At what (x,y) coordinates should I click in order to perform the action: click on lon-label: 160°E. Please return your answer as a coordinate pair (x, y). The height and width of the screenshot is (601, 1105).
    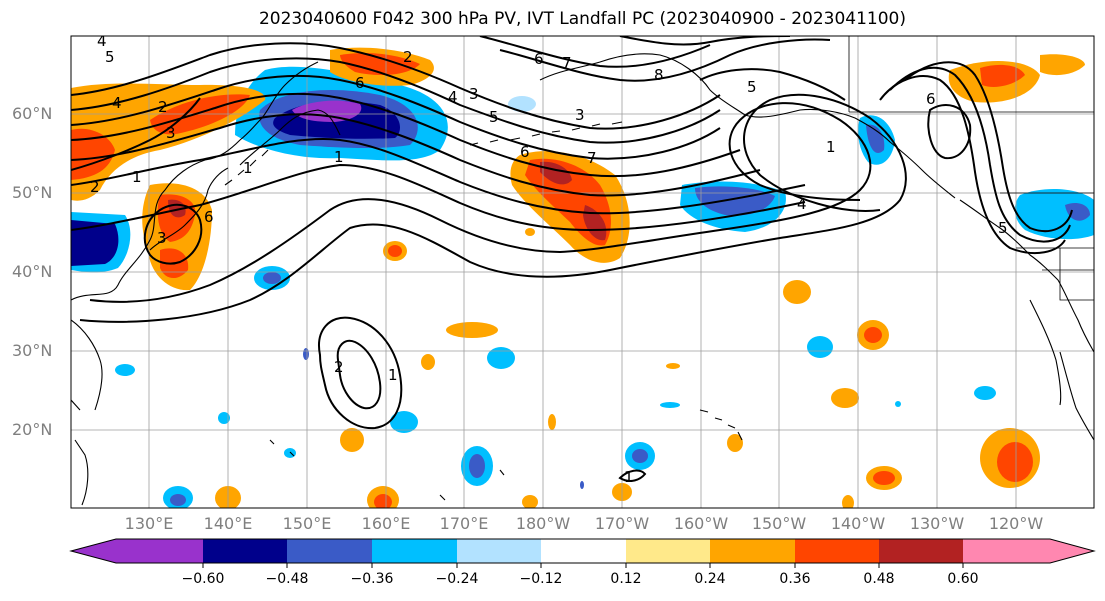
    Looking at the image, I should click on (386, 523).